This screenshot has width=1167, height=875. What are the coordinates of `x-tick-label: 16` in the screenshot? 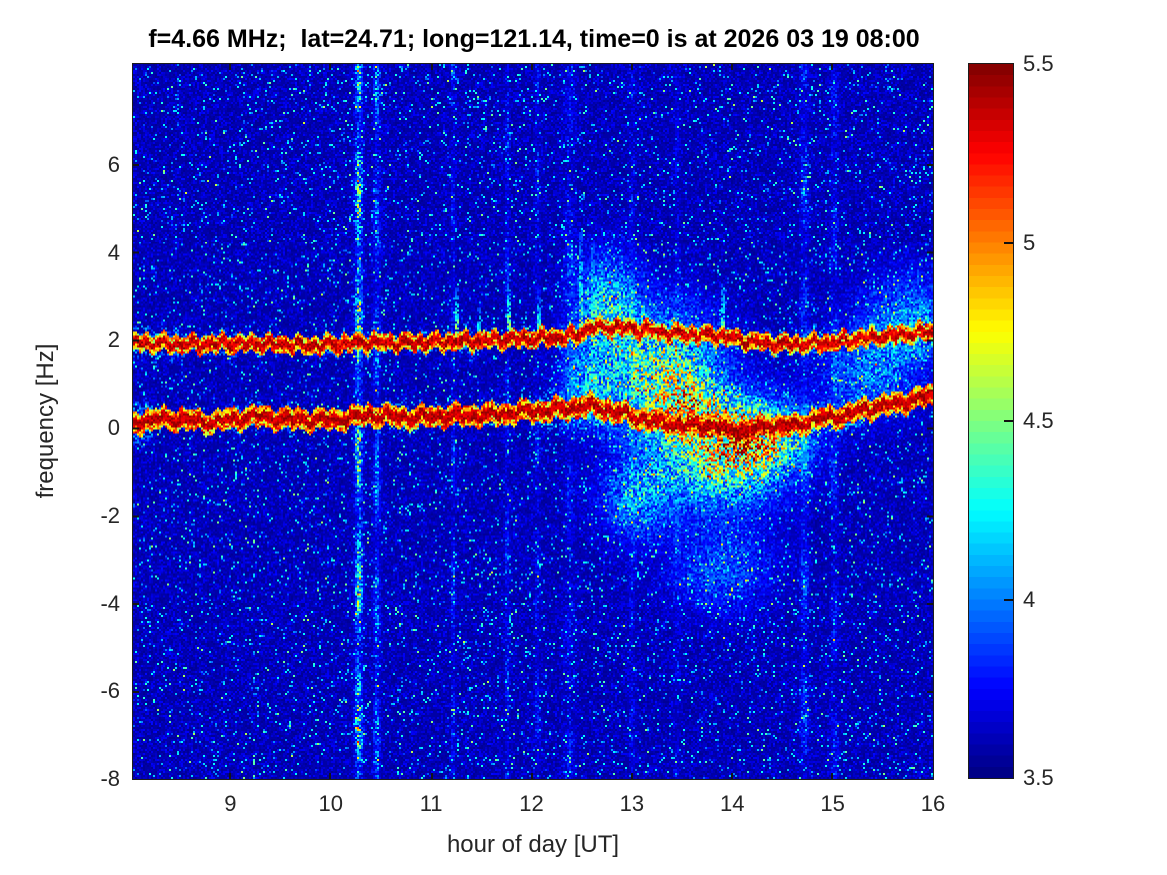 It's located at (933, 803).